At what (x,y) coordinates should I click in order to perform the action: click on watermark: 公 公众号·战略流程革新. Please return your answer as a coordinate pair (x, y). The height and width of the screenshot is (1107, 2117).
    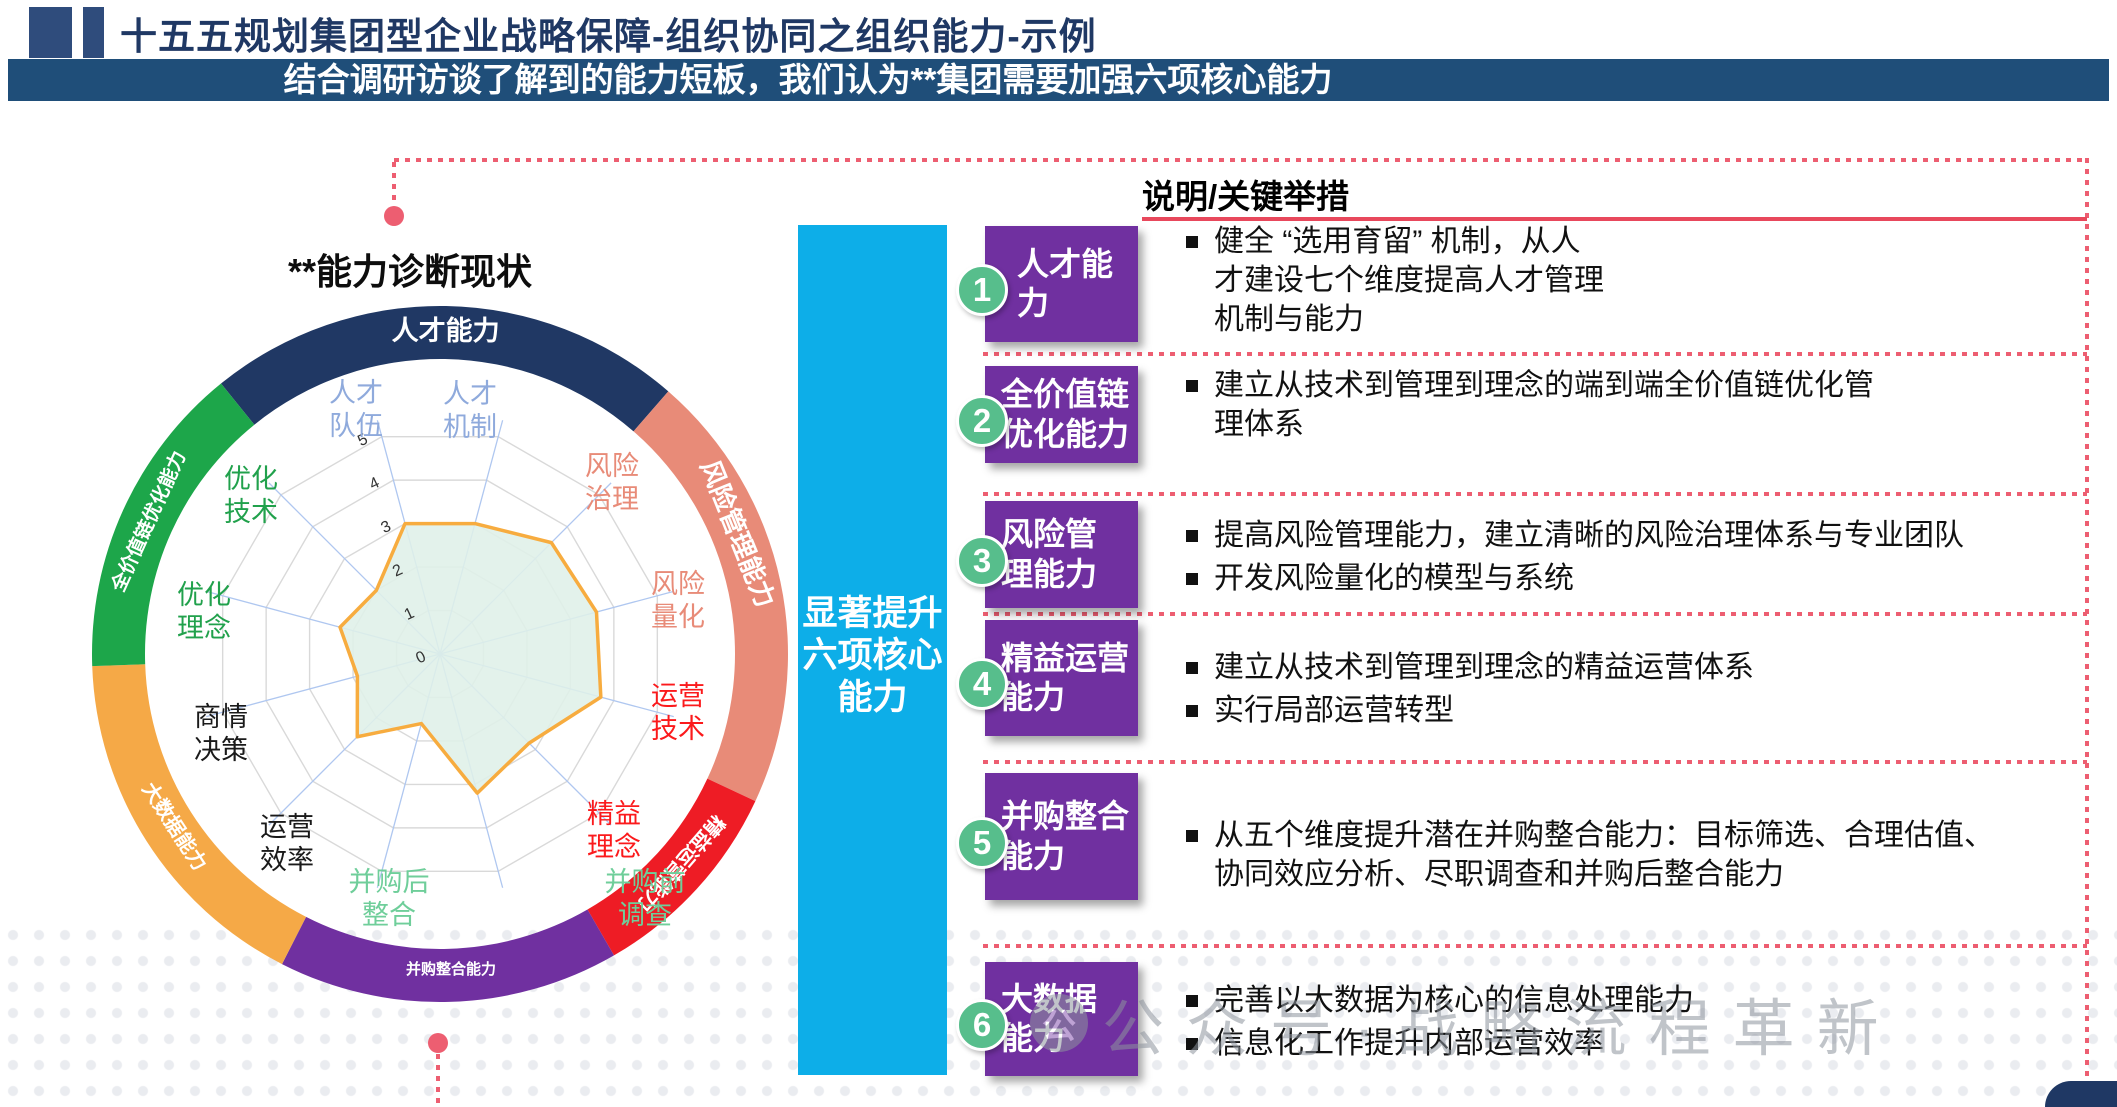
    Looking at the image, I should click on (1465, 1023).